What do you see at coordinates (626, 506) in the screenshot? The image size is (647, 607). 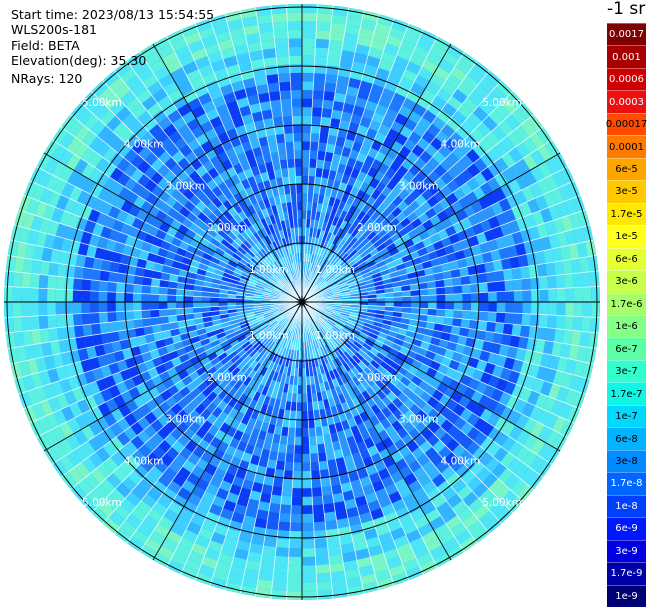 I see `colorbar-level: 1e-8` at bounding box center [626, 506].